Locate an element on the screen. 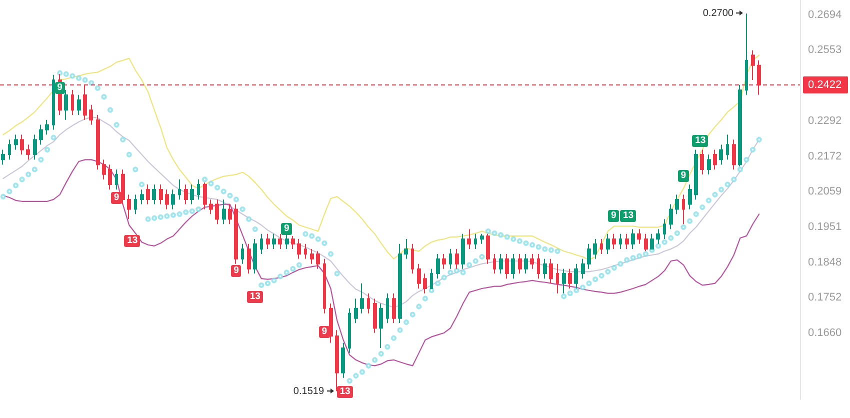  y-tick-label: 0.2172 is located at coordinates (825, 156).